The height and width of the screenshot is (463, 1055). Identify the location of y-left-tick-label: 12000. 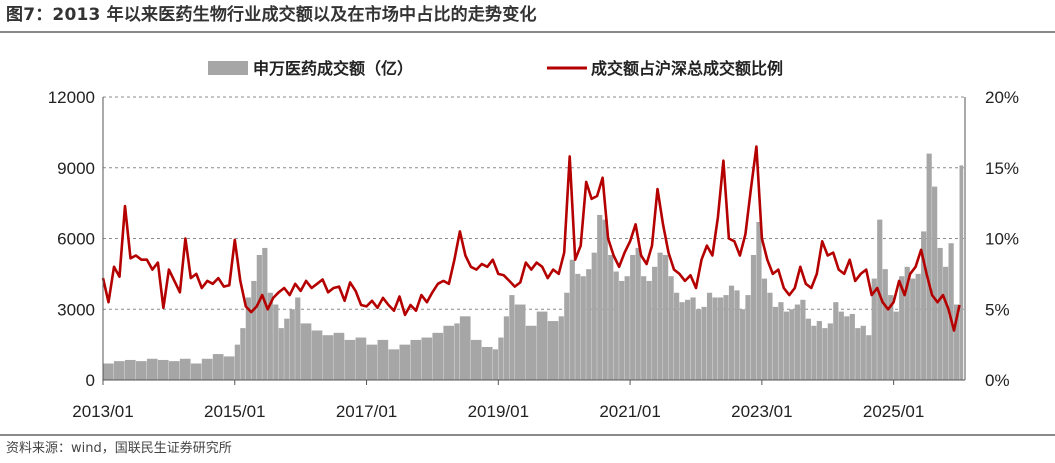
(71, 97).